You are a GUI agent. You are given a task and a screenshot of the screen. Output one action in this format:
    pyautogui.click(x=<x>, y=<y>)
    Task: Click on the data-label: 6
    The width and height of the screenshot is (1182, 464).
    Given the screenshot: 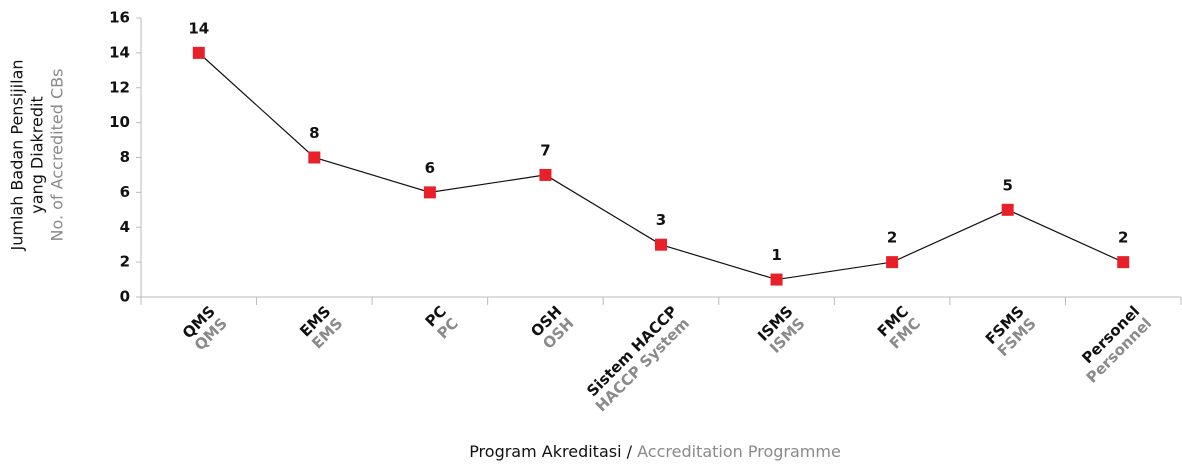 What is the action you would take?
    pyautogui.click(x=430, y=168)
    